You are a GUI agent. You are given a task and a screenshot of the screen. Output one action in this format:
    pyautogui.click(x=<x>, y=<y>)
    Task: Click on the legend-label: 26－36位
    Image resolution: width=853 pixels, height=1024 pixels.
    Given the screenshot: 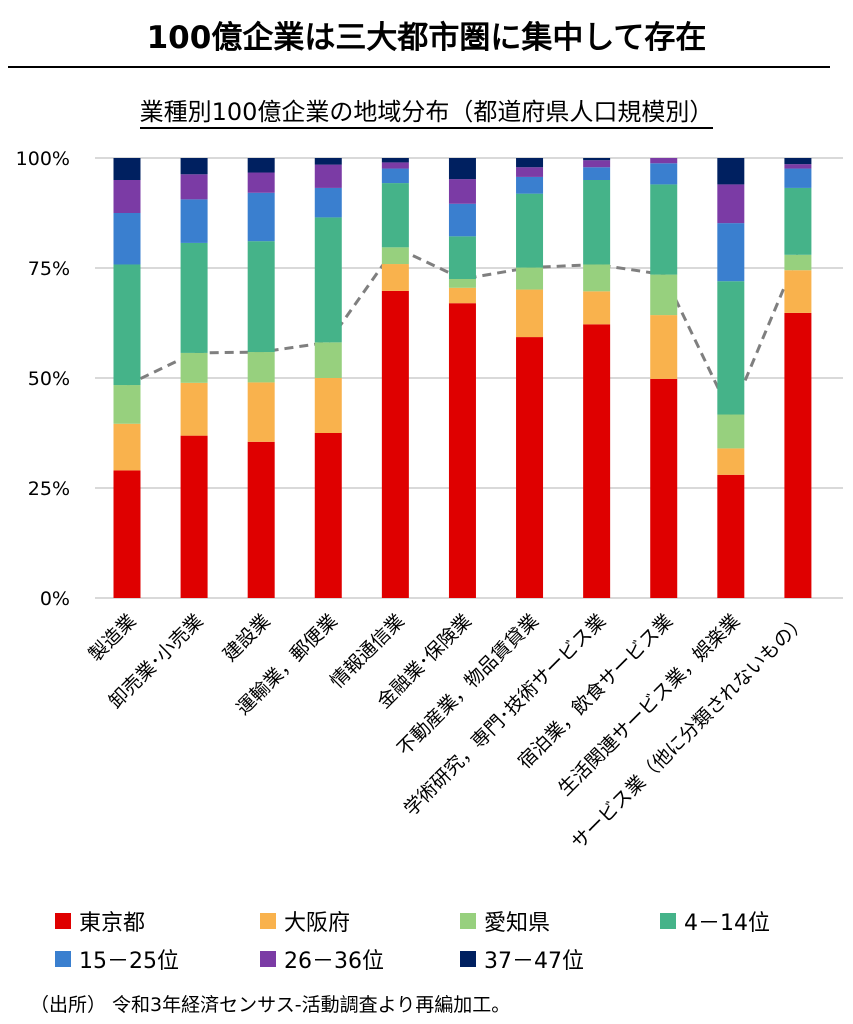 What is the action you would take?
    pyautogui.click(x=334, y=961)
    